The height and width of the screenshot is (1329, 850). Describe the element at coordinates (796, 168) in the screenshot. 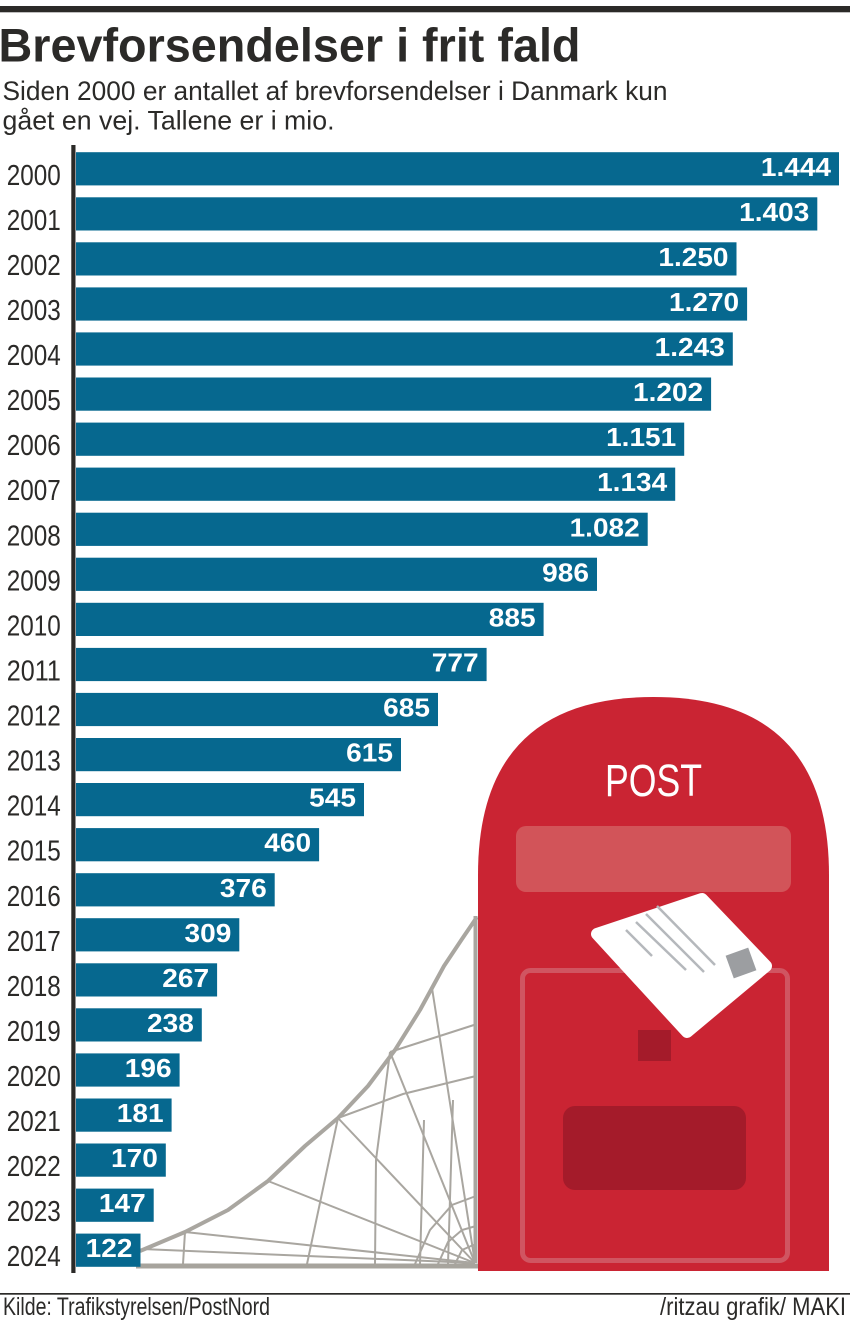

I see `svg-text: 1.444` at that location.